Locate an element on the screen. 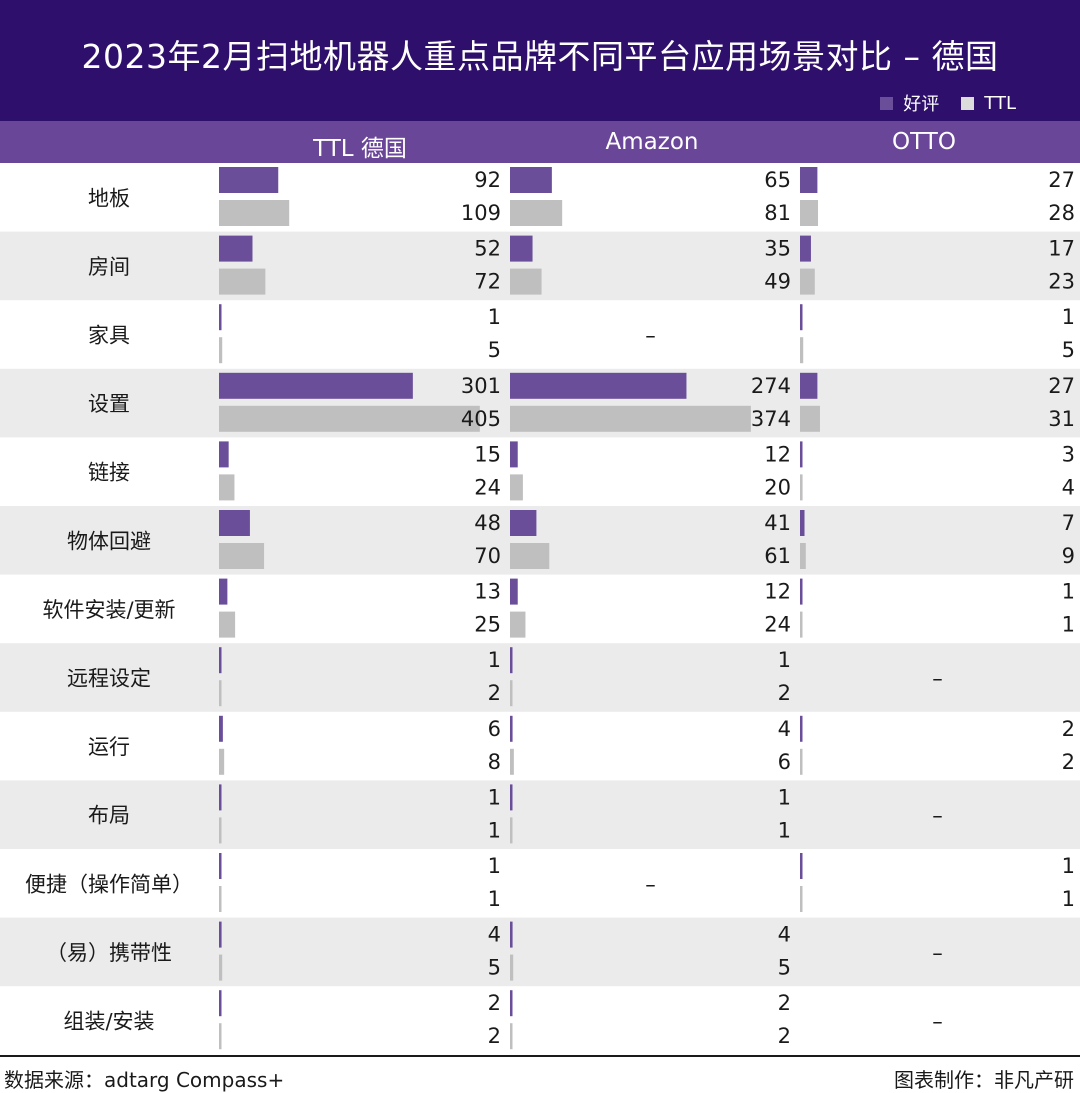 The height and width of the screenshot is (1093, 1080). category-label: 房间 is located at coordinates (109, 267).